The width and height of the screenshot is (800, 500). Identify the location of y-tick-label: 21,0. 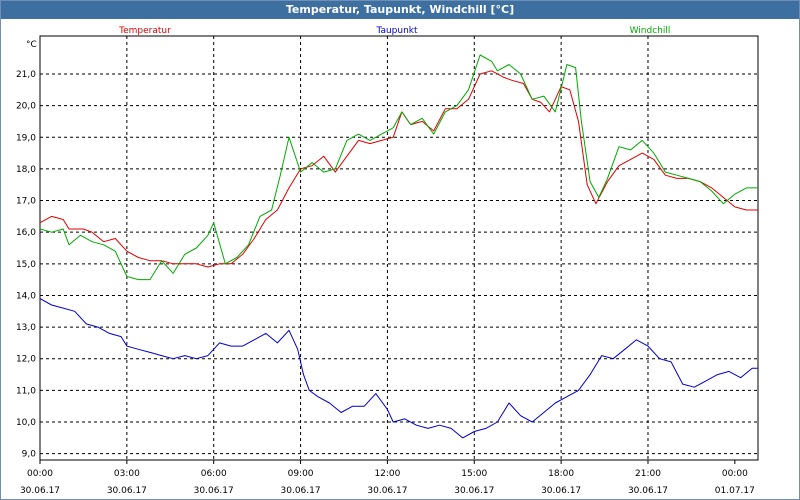
(26, 75).